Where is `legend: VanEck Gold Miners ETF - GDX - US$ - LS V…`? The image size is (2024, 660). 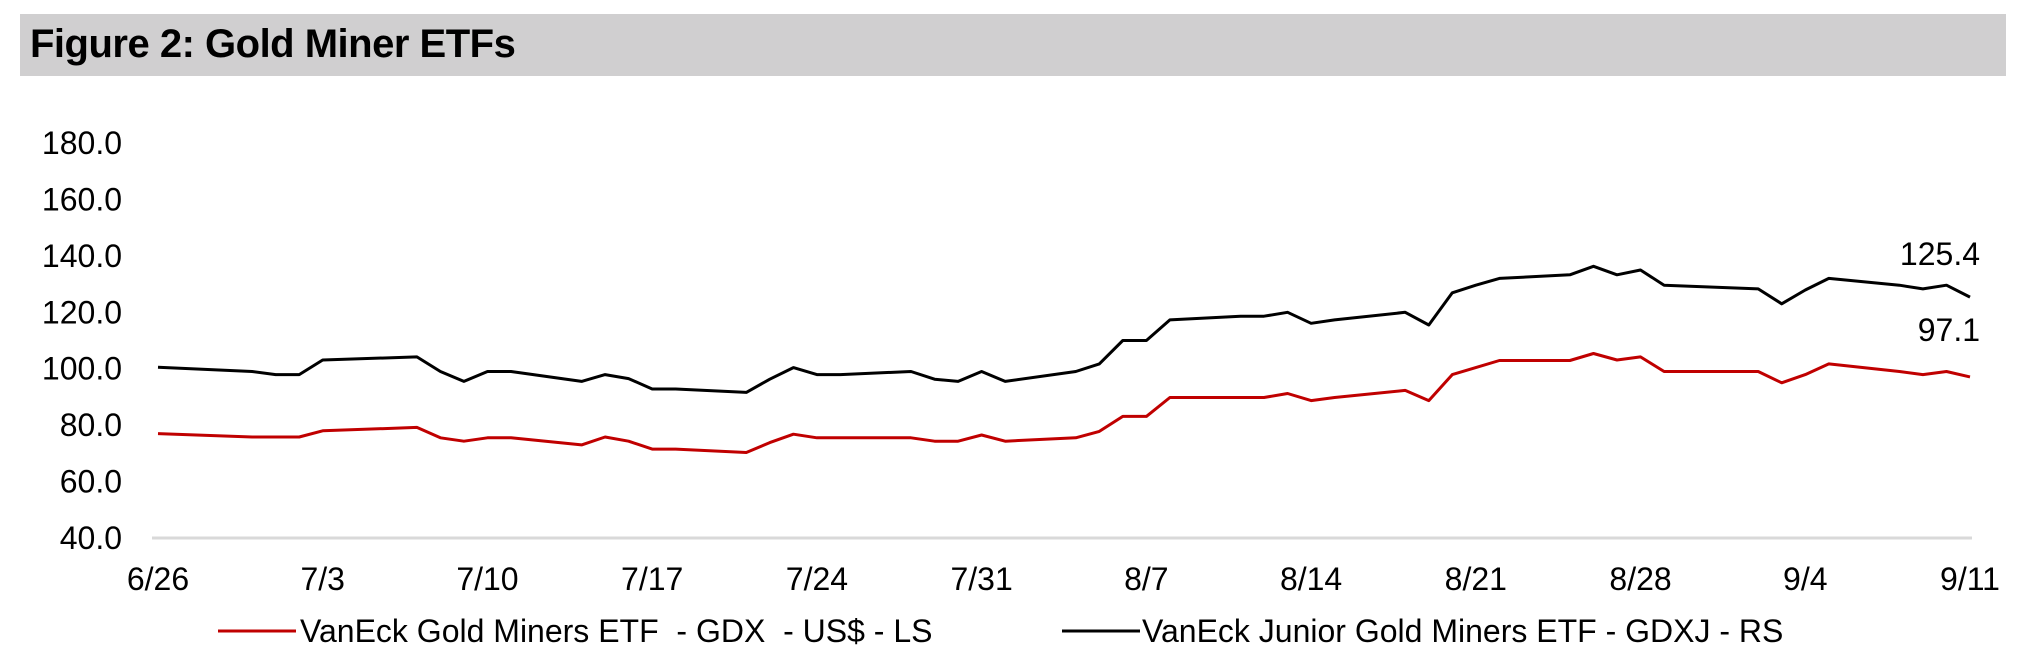 legend: VanEck Gold Miners ETF - GDX - US$ - LS V… is located at coordinates (1000, 631).